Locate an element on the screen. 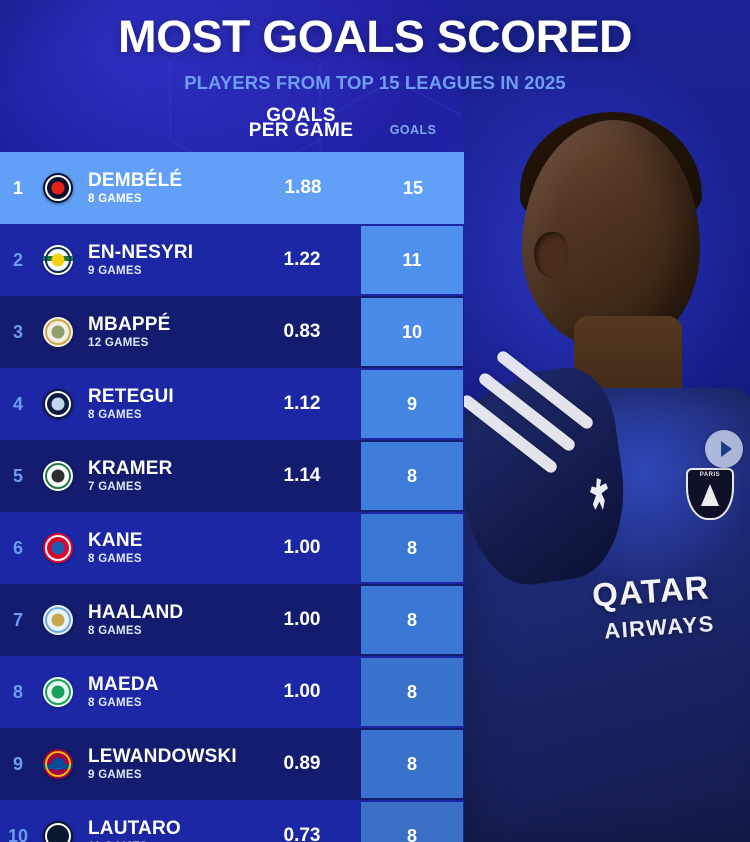 Image resolution: width=750 pixels, height=842 pixels. table-row: 4 RETEGUI 8 GAMES 1.12 9 is located at coordinates (232, 404).